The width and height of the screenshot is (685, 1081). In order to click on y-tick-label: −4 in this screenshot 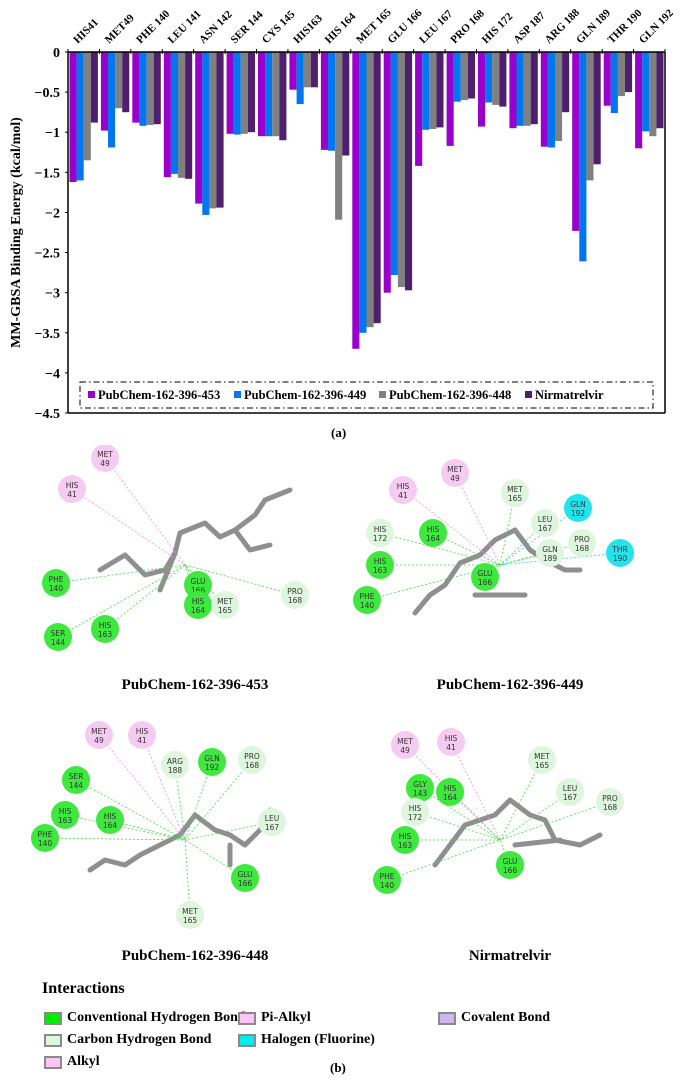, I will do `click(52, 374)`.